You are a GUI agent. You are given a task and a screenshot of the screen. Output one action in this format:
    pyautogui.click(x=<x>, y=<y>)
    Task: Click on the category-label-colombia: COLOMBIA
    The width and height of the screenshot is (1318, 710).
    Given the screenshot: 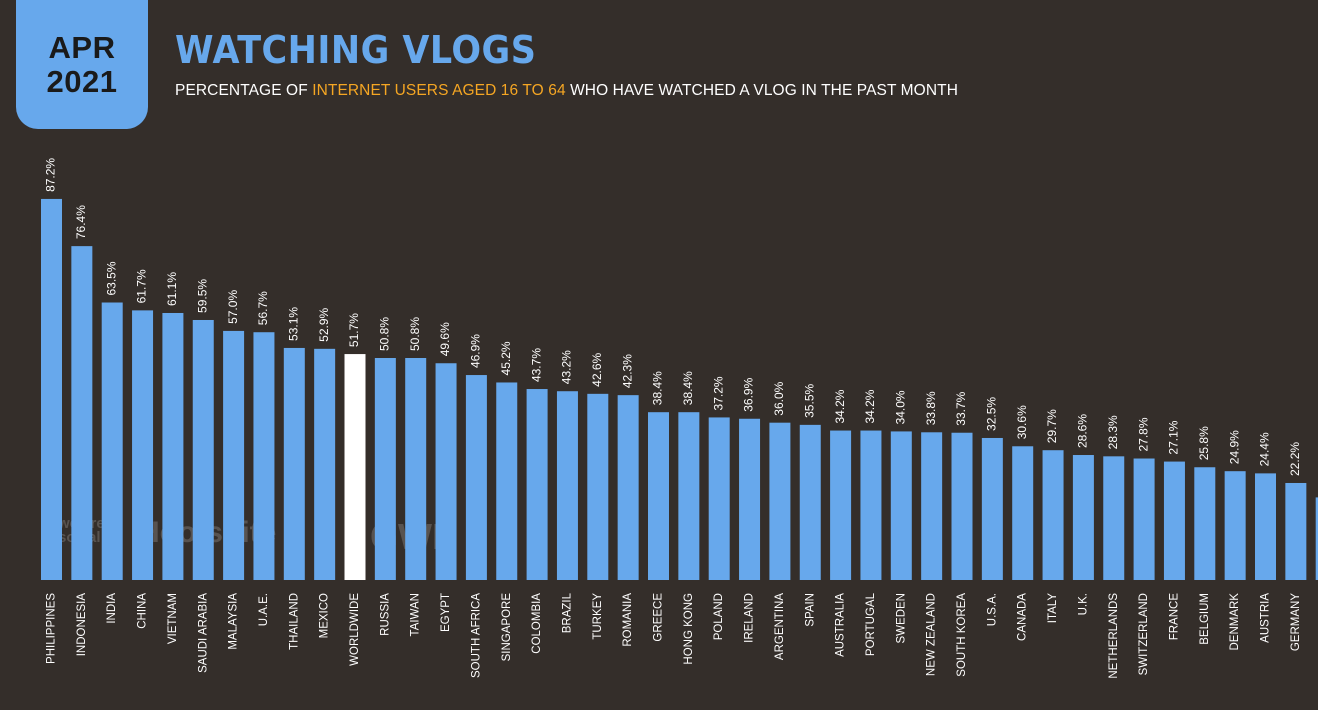 What is the action you would take?
    pyautogui.click(x=537, y=623)
    